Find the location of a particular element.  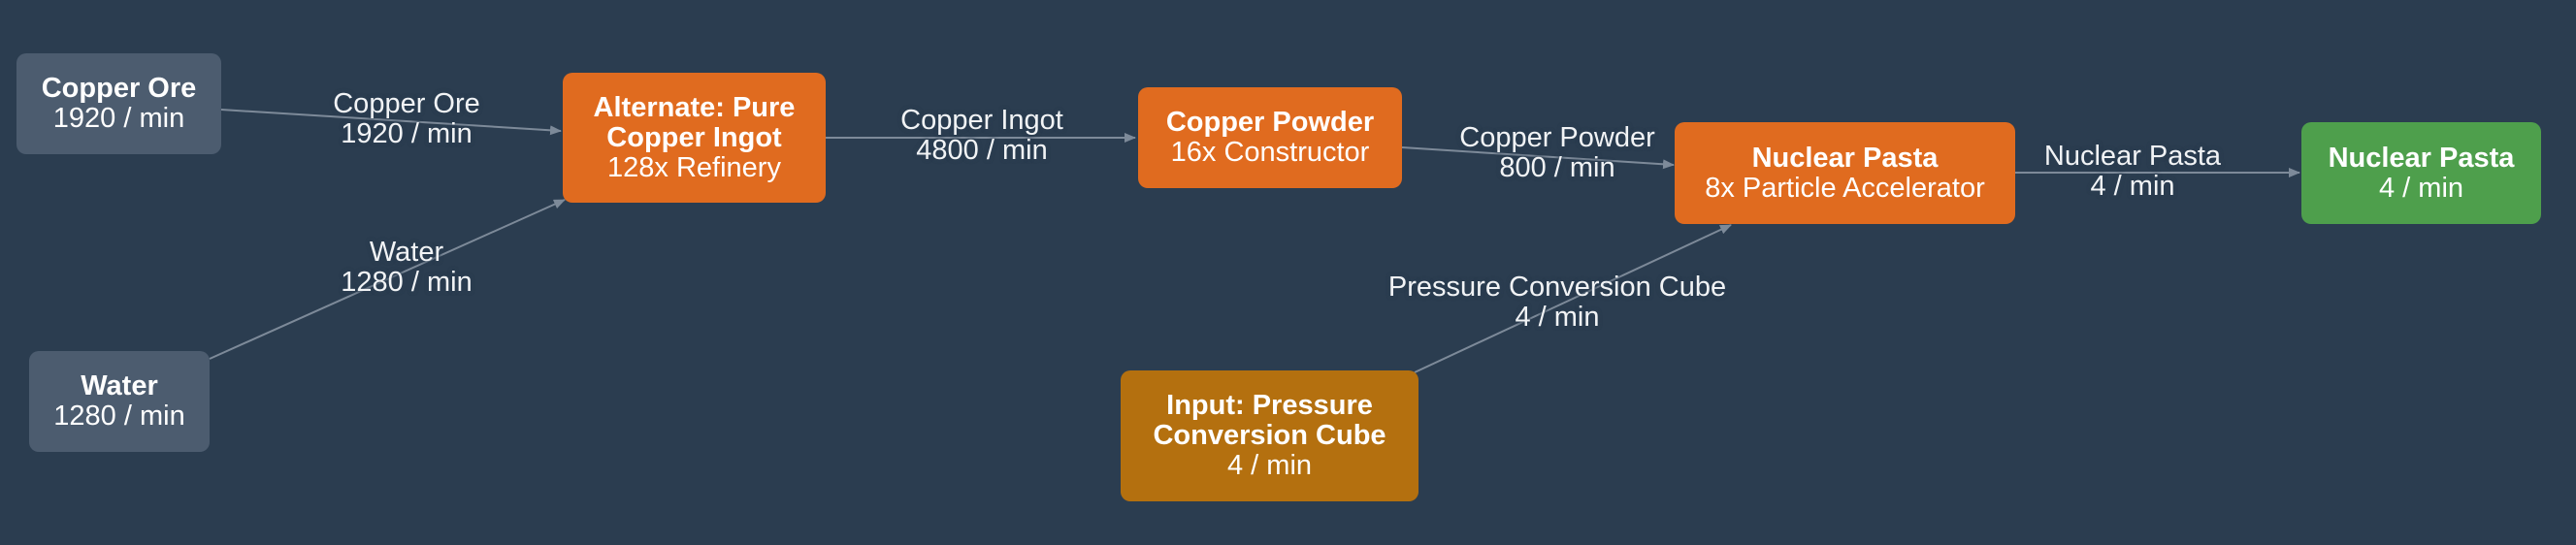

node-input-pressure-cube: Input: Pressure Conversion Cube 4 / min is located at coordinates (1269, 435).